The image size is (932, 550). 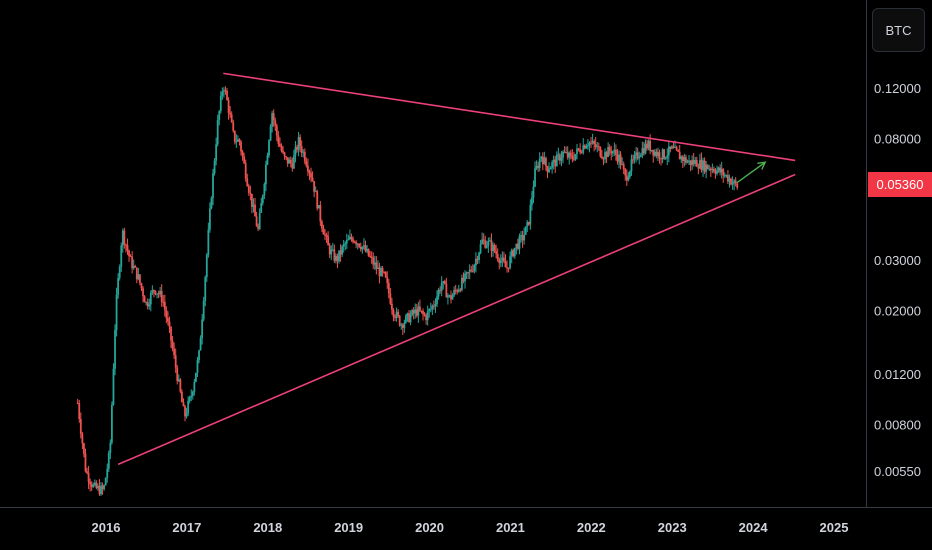 I want to click on upper-trendline, so click(x=509, y=117).